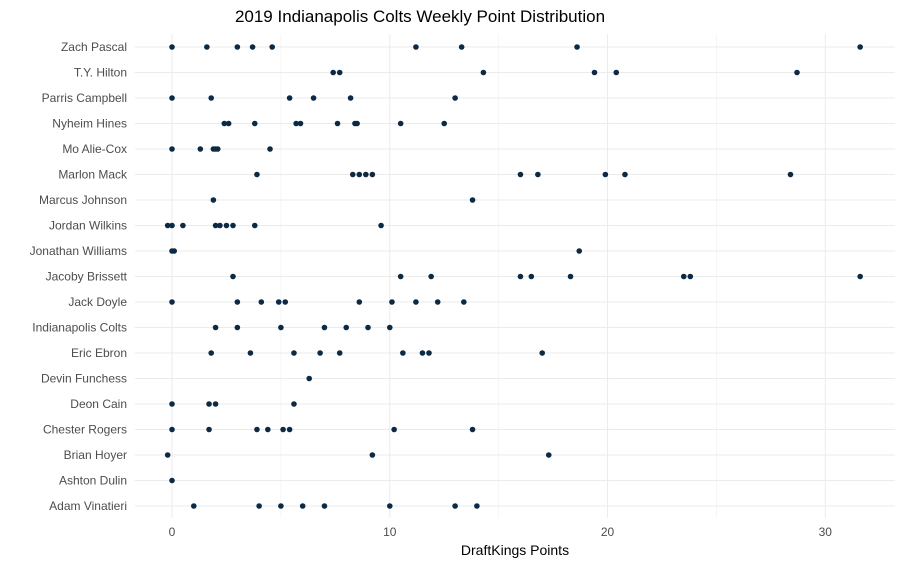 The image size is (903, 565). Describe the element at coordinates (89, 124) in the screenshot. I see `y-tick-label: Nyheim Hines` at that location.